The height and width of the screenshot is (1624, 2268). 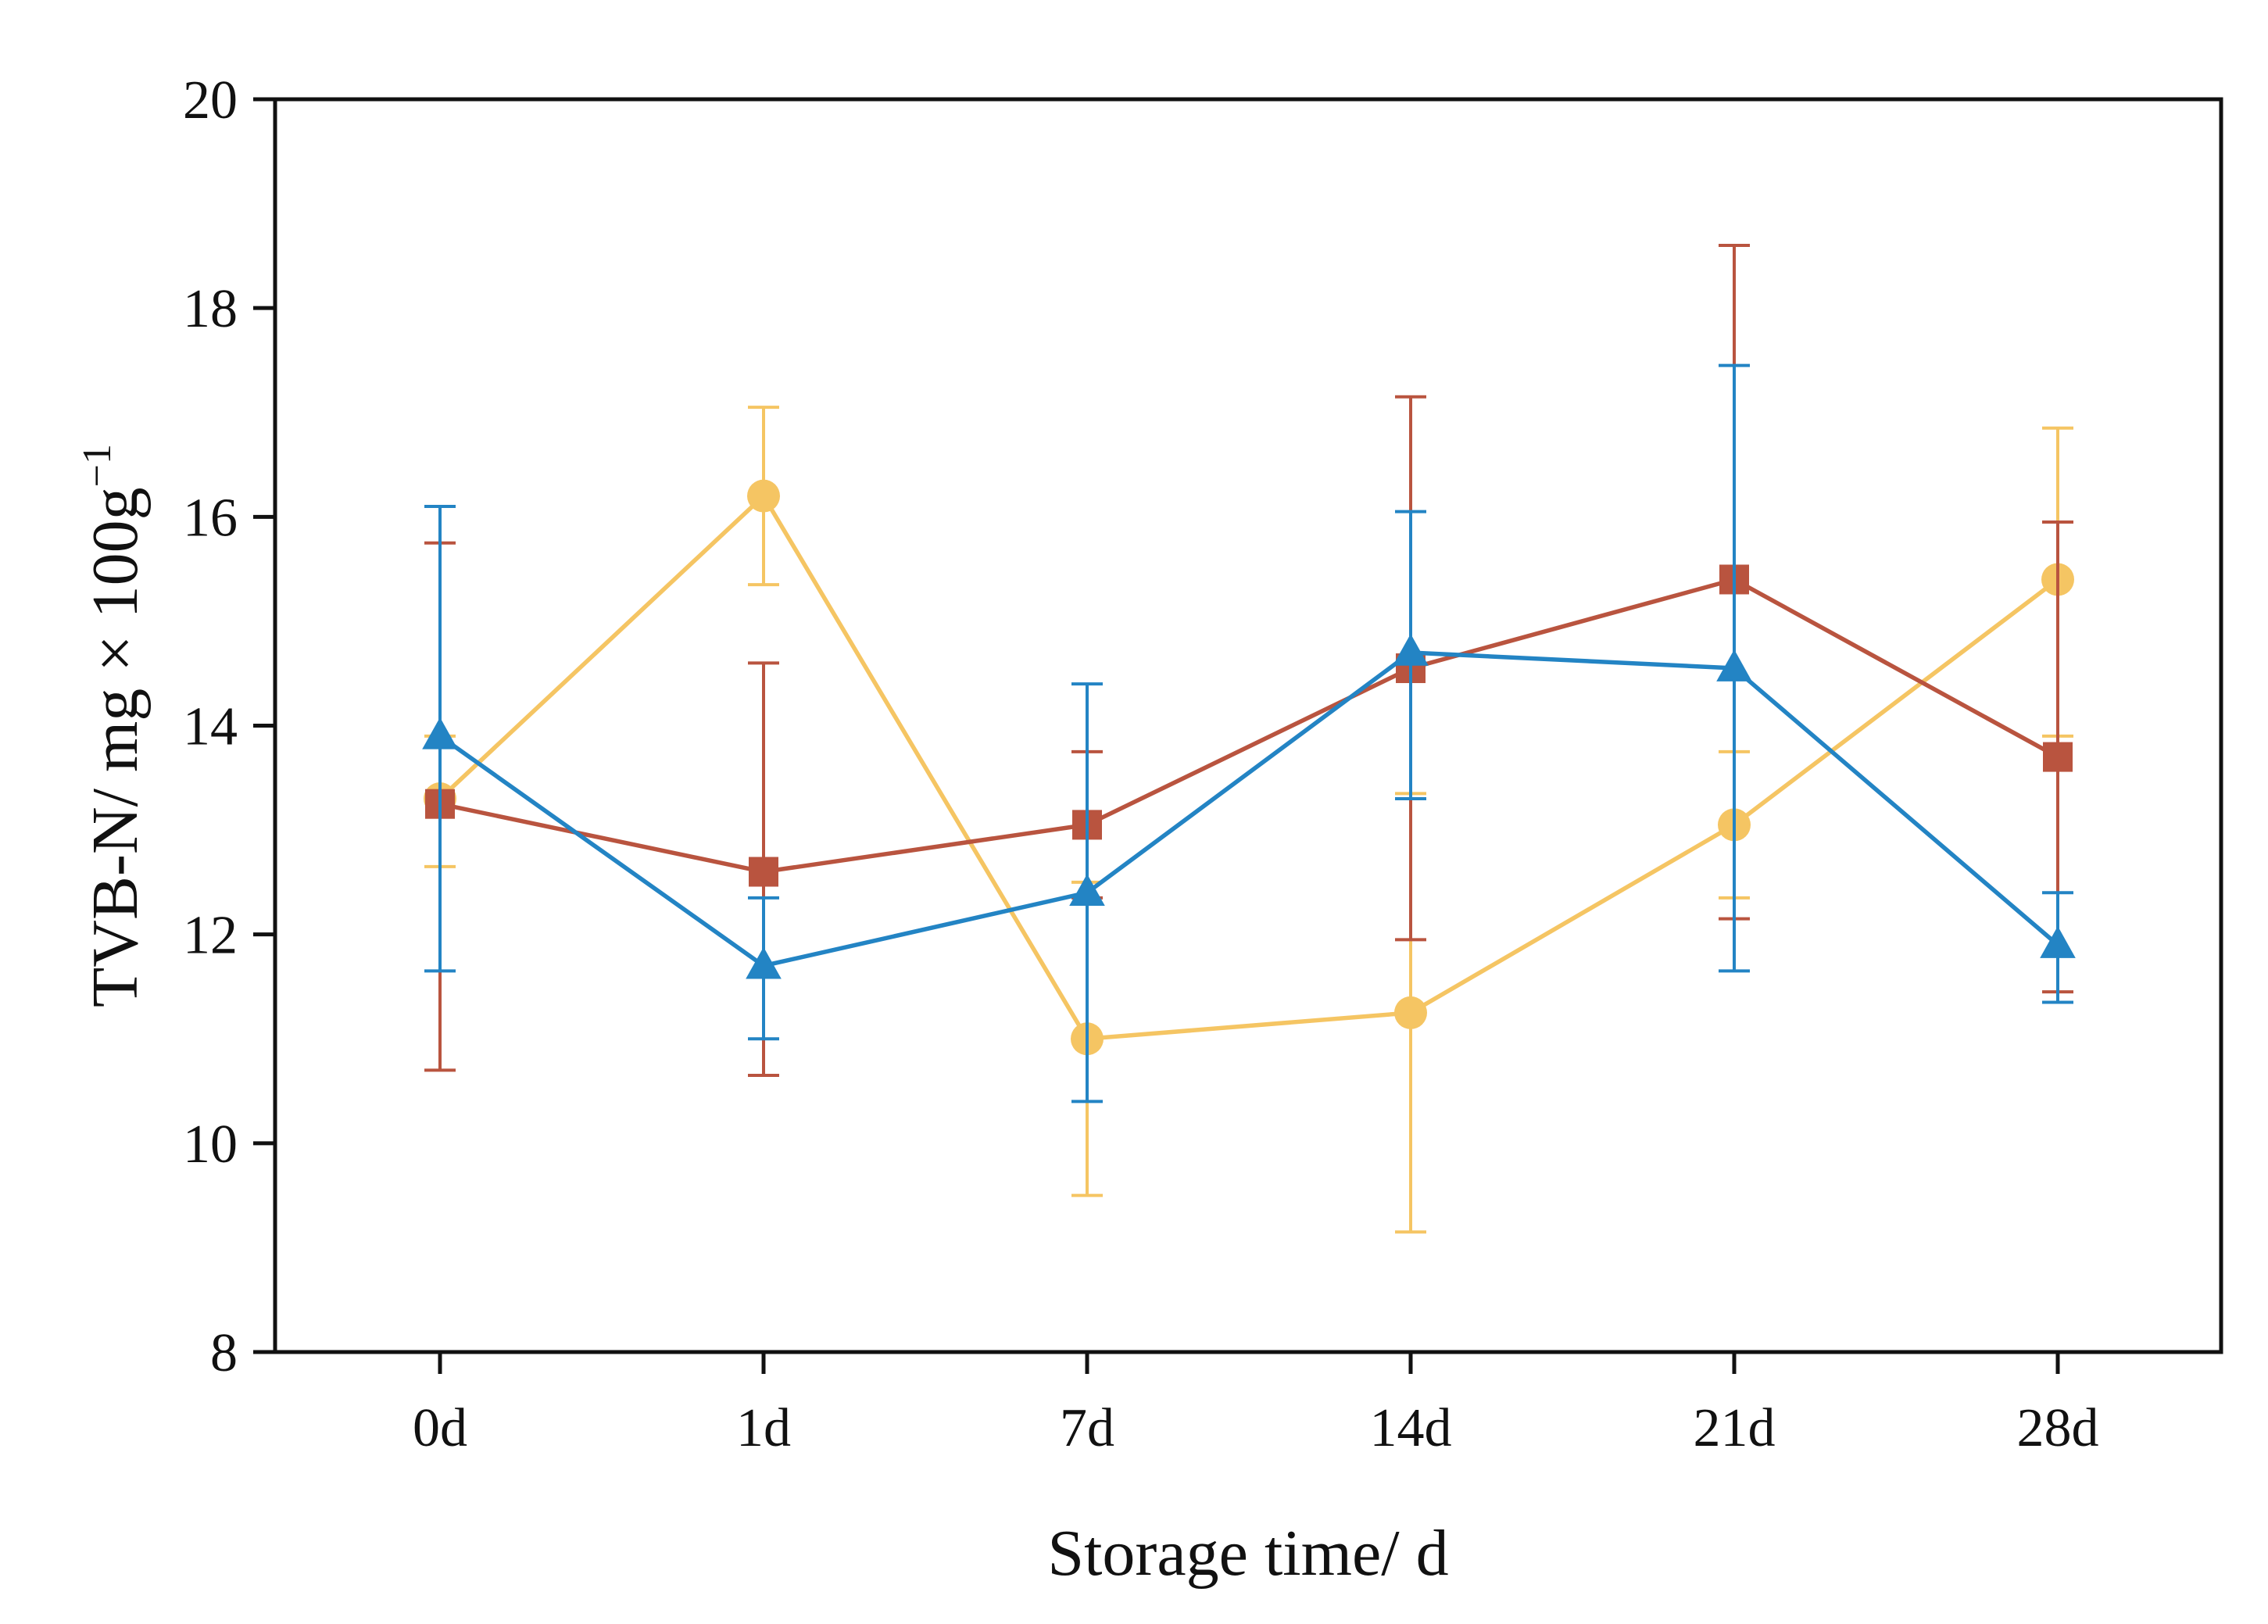 I want to click on x-tick-label: 1d, so click(x=763, y=1428).